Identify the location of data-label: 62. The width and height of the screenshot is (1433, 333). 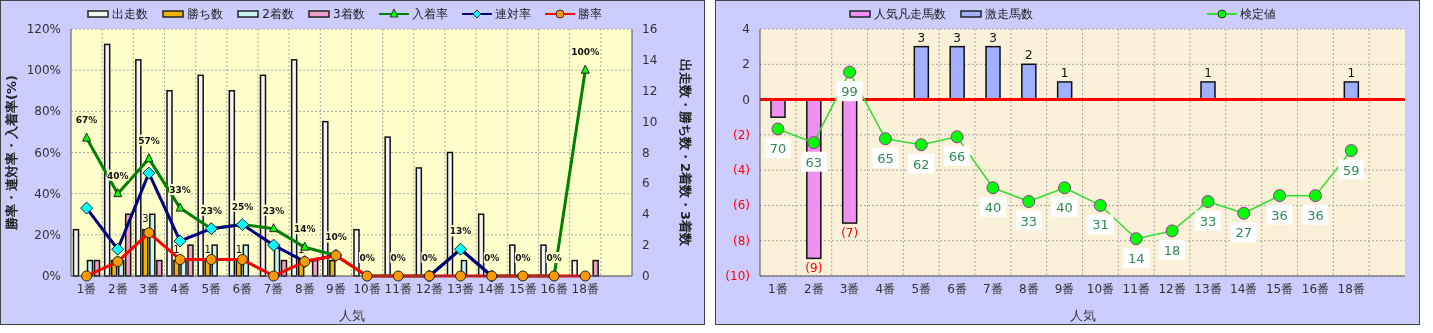
(921, 164).